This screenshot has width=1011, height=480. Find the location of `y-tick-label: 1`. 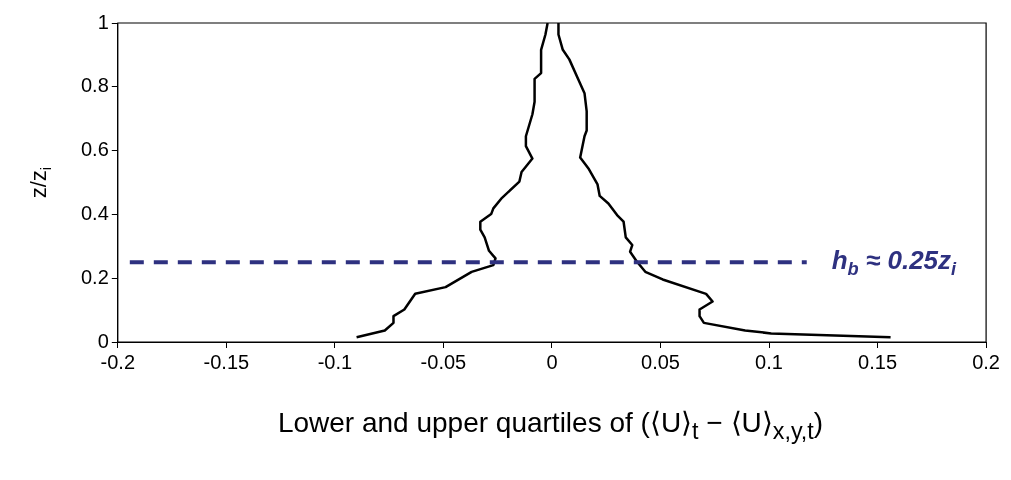

y-tick-label: 1 is located at coordinates (103, 21).